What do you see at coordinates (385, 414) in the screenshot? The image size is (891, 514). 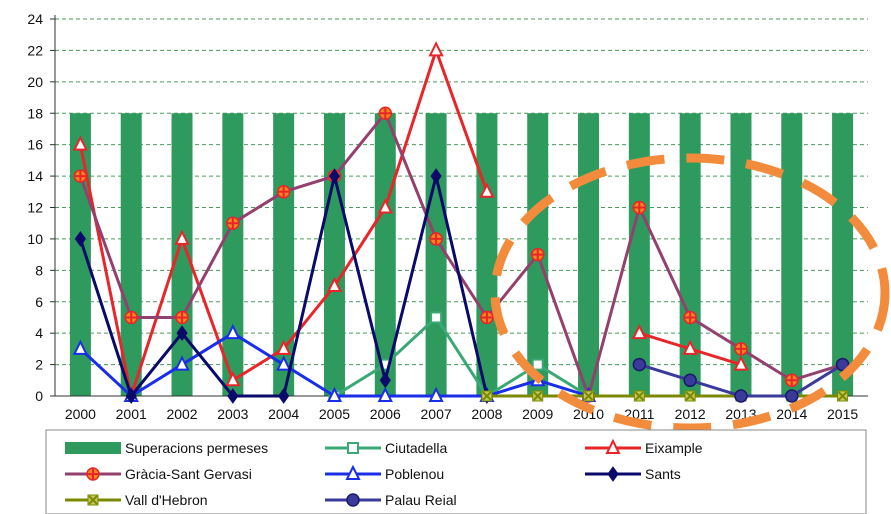 I see `x-tick-label: 2006` at bounding box center [385, 414].